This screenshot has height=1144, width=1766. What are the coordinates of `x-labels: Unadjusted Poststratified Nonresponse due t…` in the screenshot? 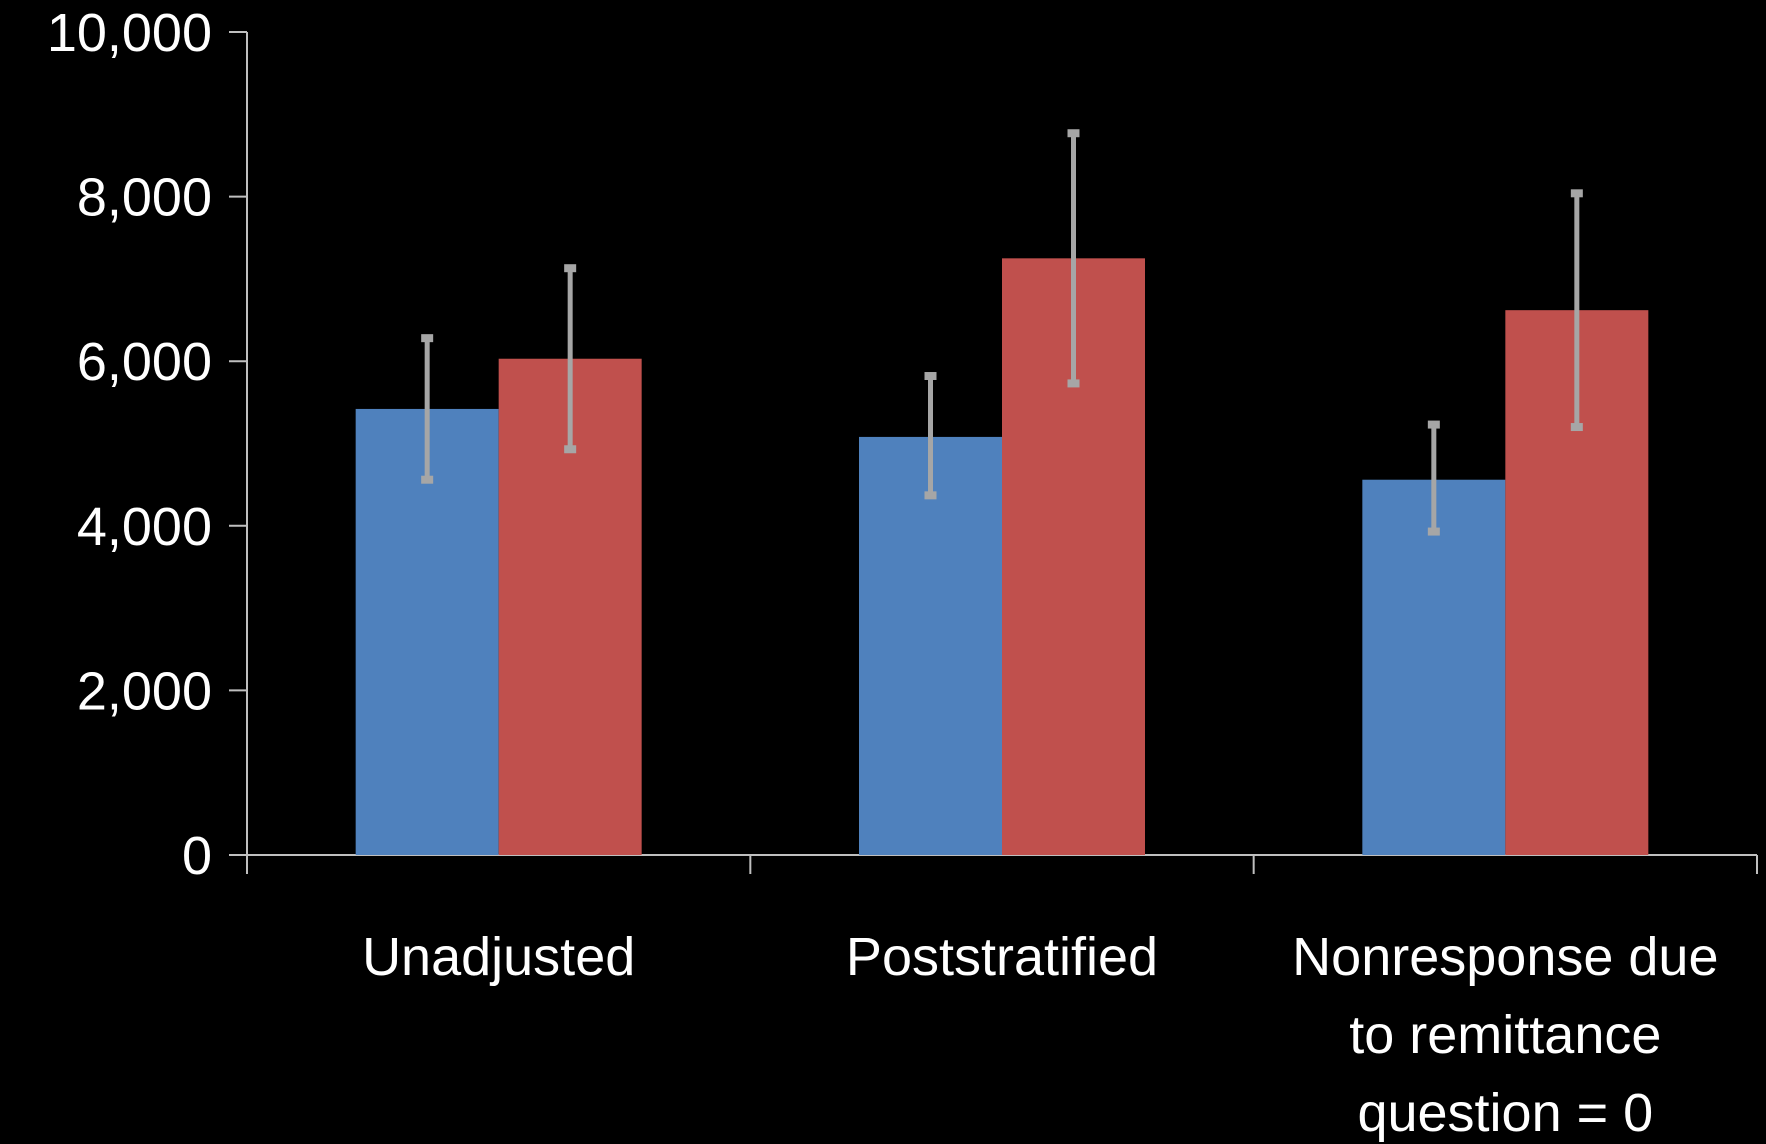 It's located at (1040, 1035).